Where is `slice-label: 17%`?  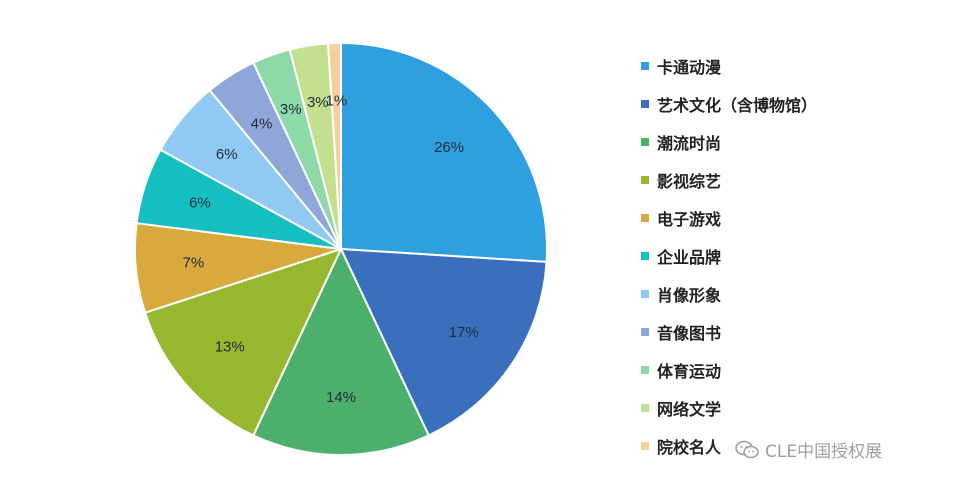 slice-label: 17% is located at coordinates (464, 332).